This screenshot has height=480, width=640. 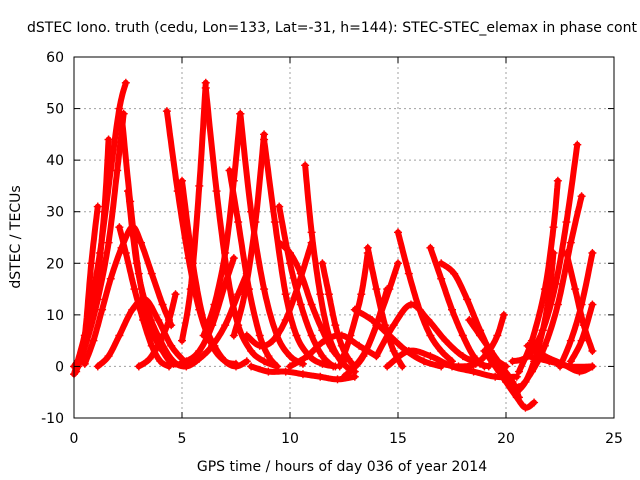 What do you see at coordinates (55, 161) in the screenshot?
I see `y-tick-label: 40` at bounding box center [55, 161].